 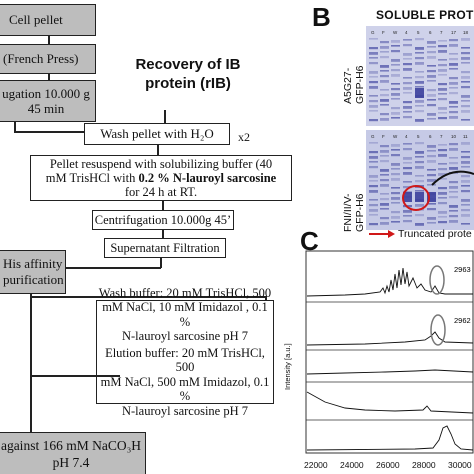 I want to click on red-highlight-ellipse, so click(x=416, y=198).